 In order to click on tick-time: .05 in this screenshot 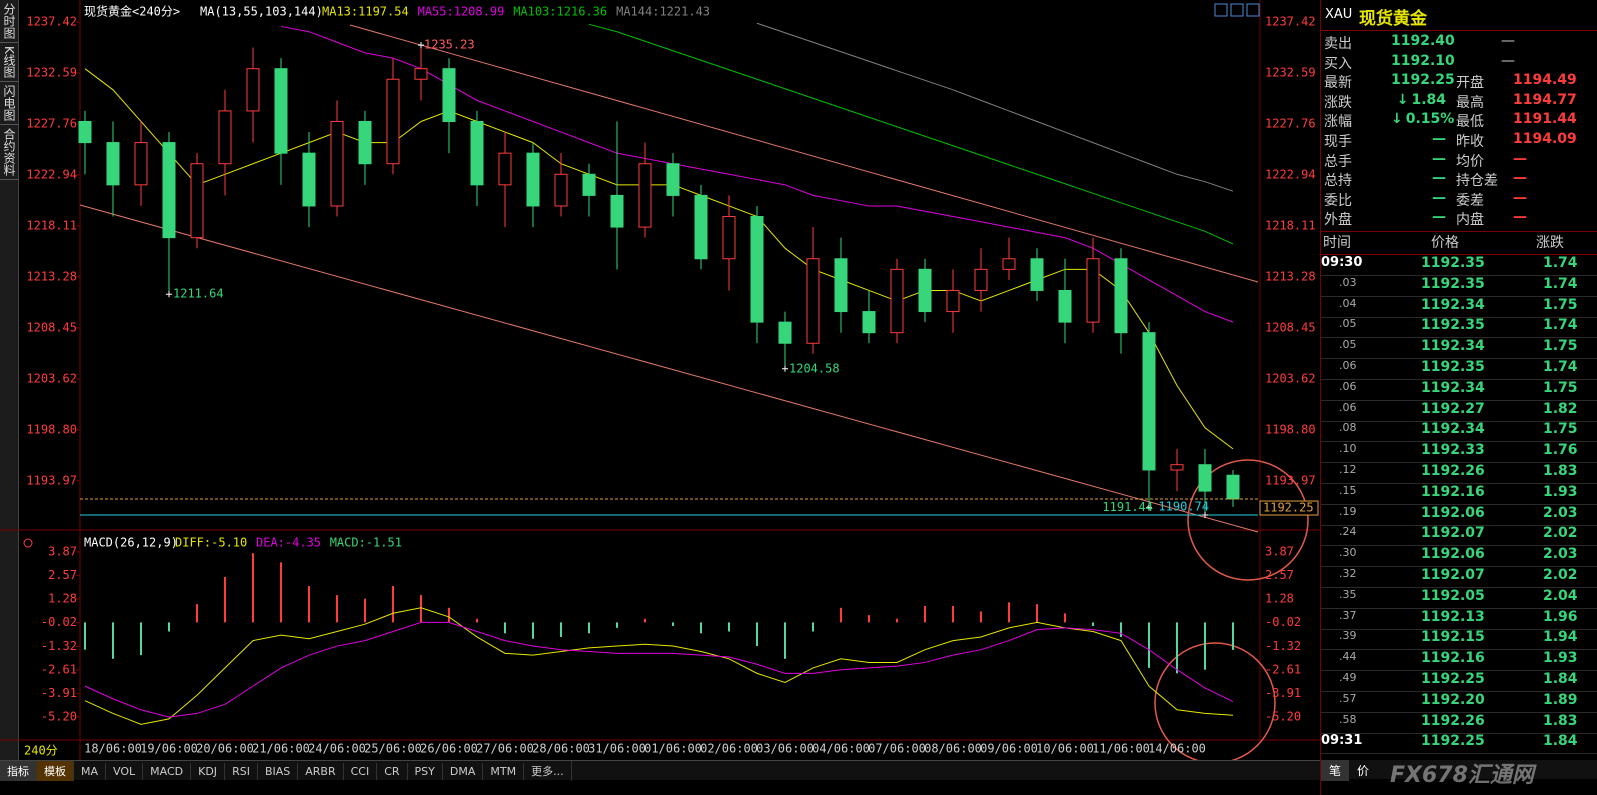, I will do `click(1348, 324)`.